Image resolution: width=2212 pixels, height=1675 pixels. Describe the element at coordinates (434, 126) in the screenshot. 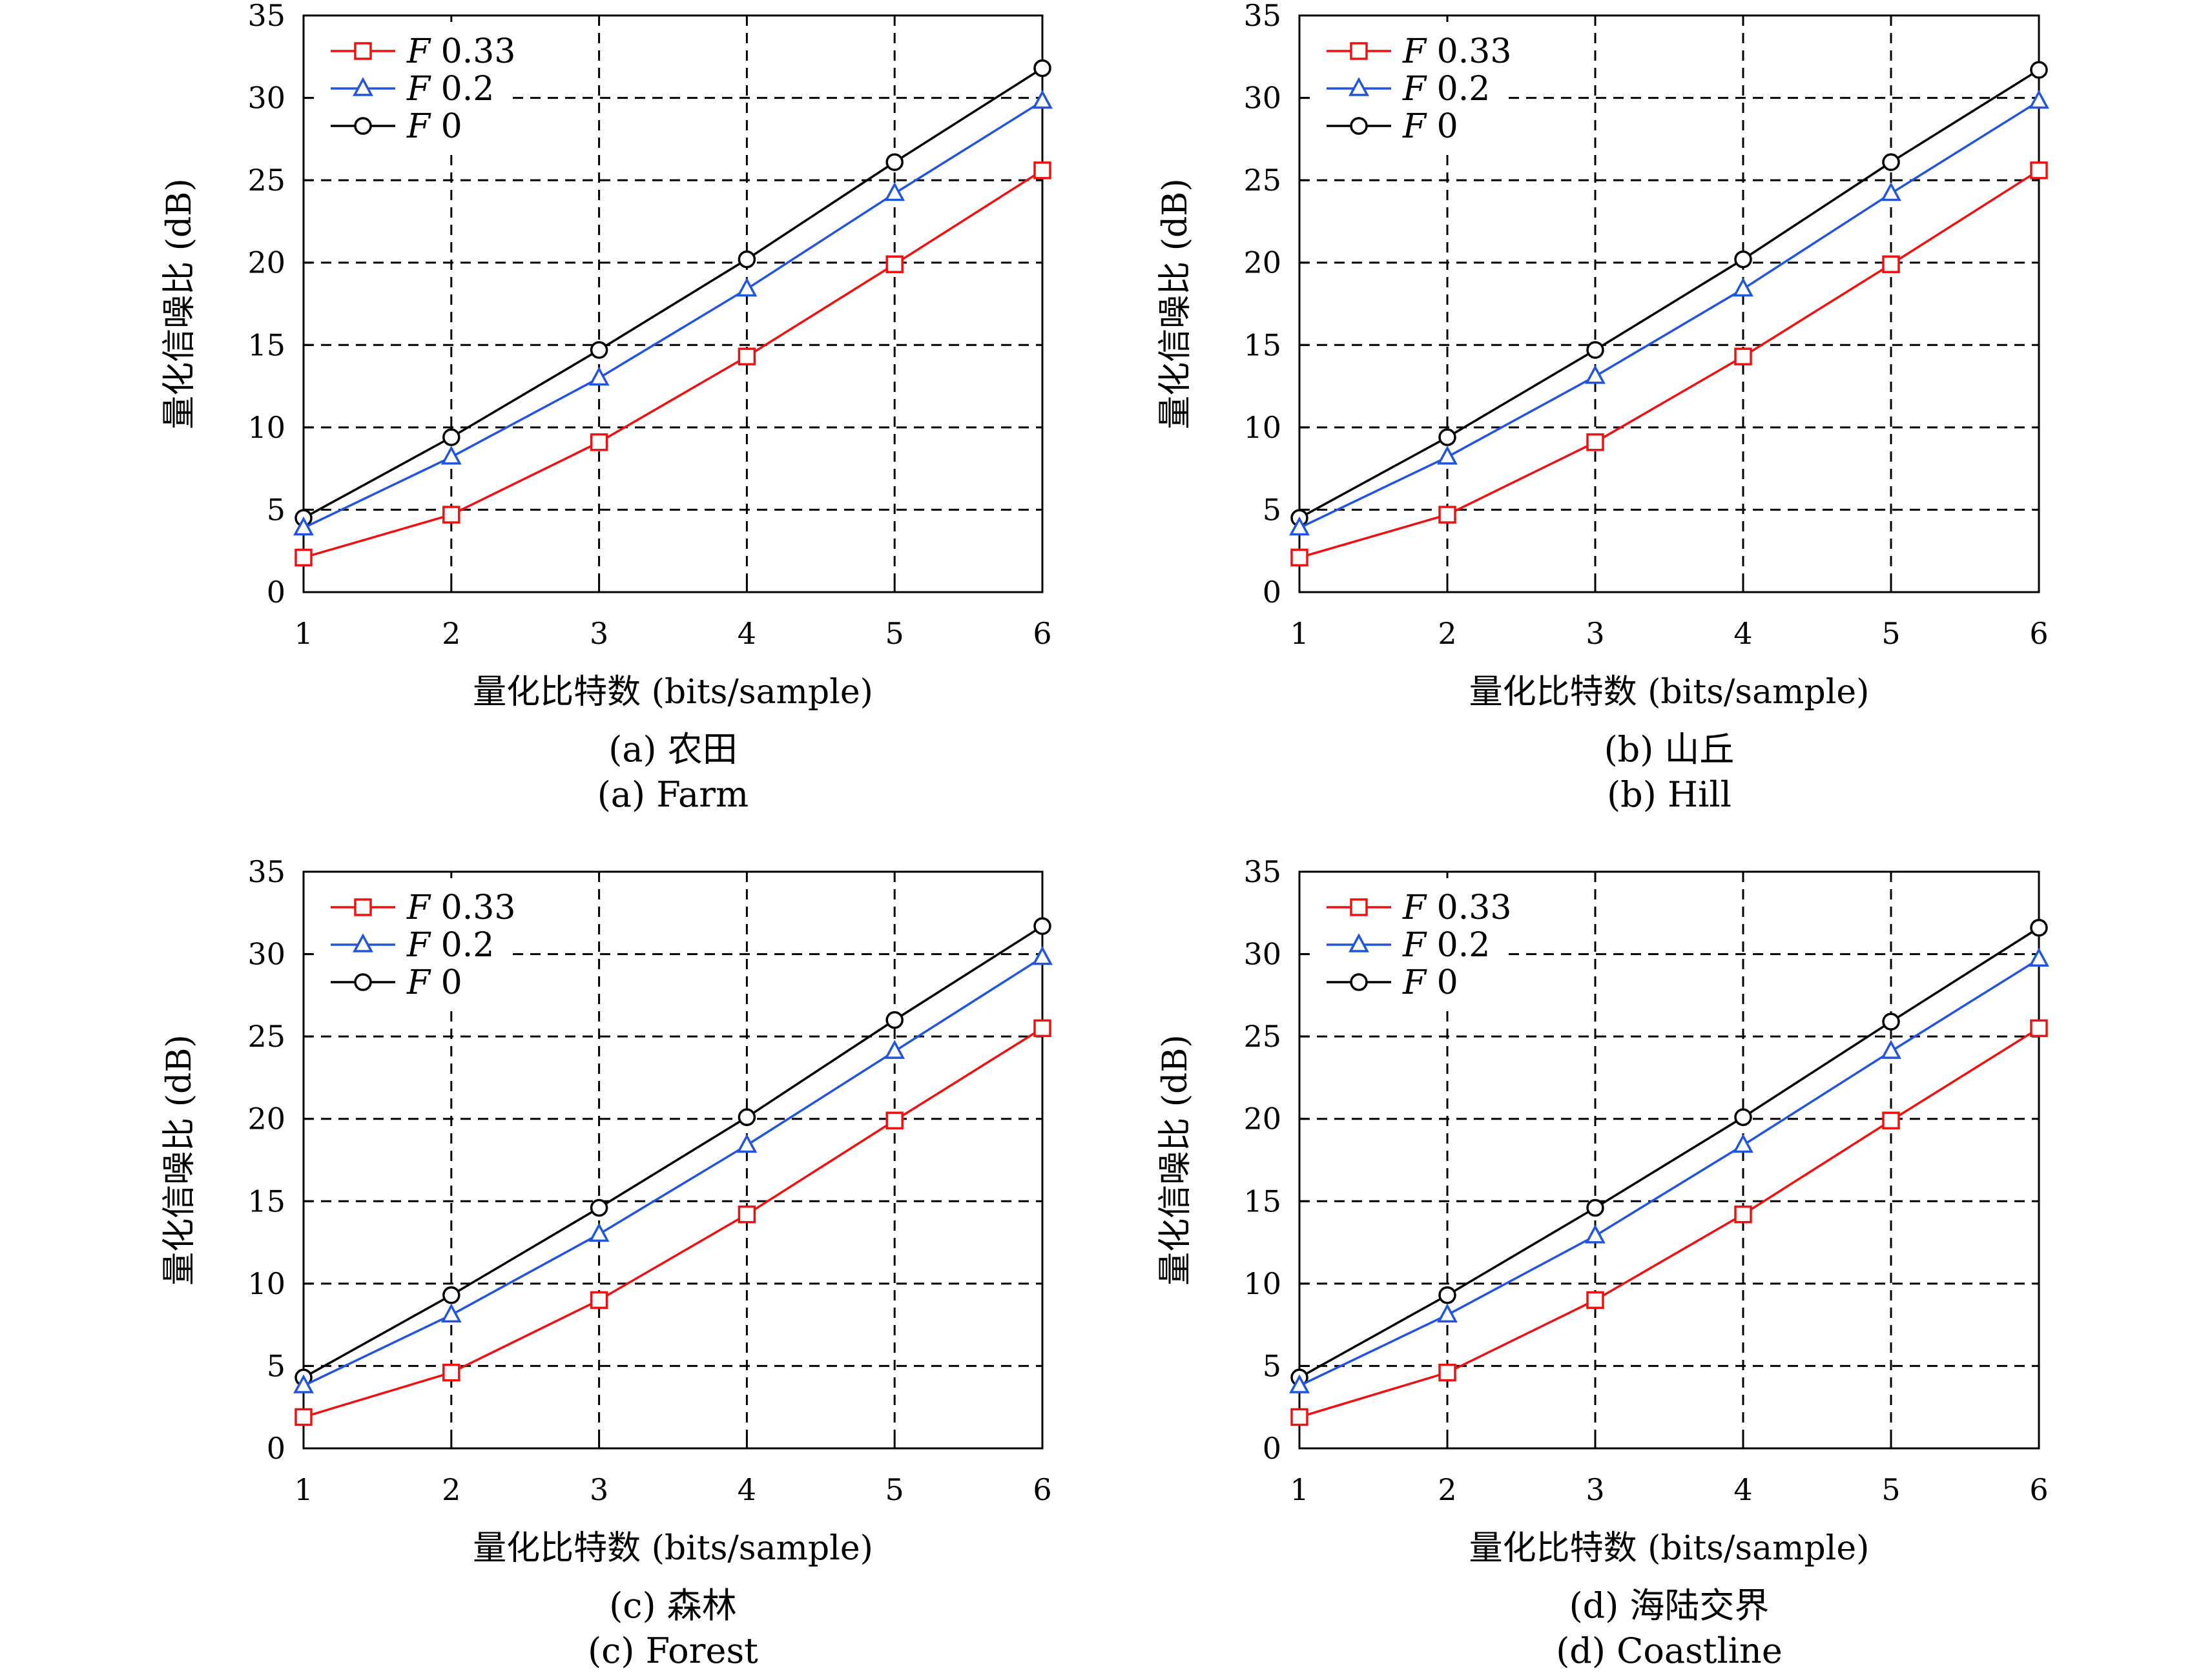

I see `legend-label: F 0` at that location.